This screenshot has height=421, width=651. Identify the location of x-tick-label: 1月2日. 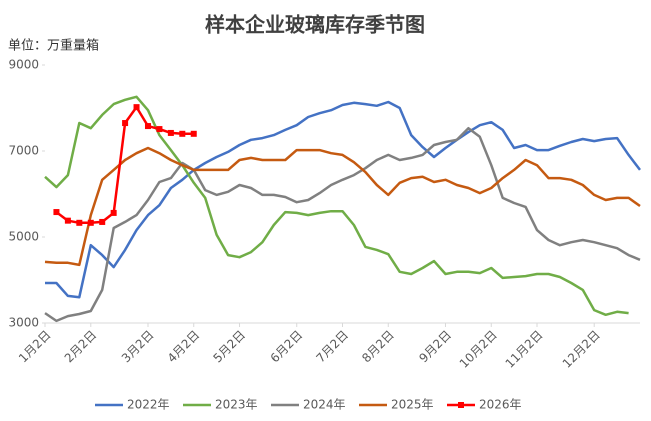
(35, 347).